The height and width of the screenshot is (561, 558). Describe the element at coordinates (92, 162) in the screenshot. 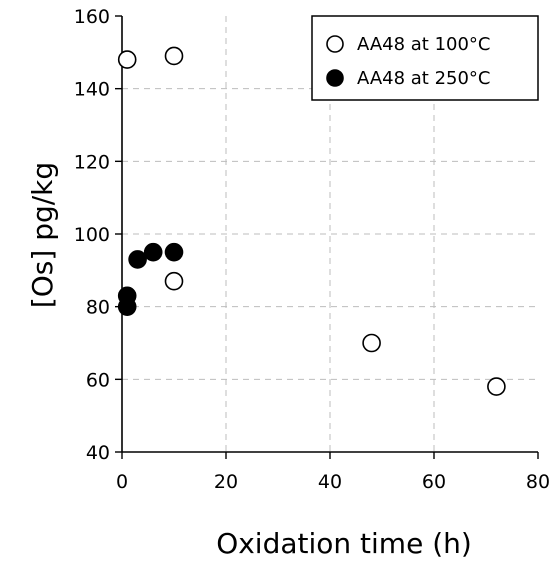

I see `y-tick-label: 120` at that location.